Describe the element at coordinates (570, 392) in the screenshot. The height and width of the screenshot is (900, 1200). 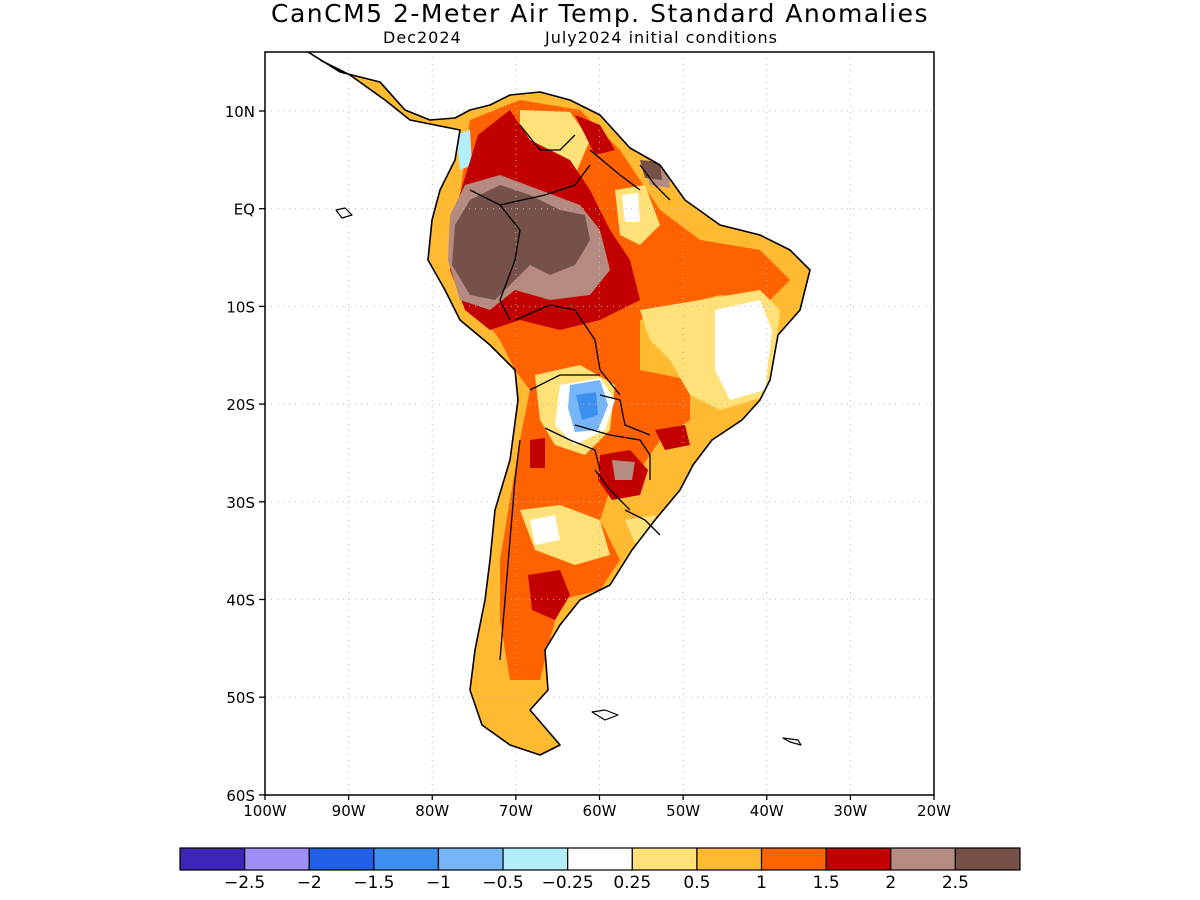
I see `country-borders` at that location.